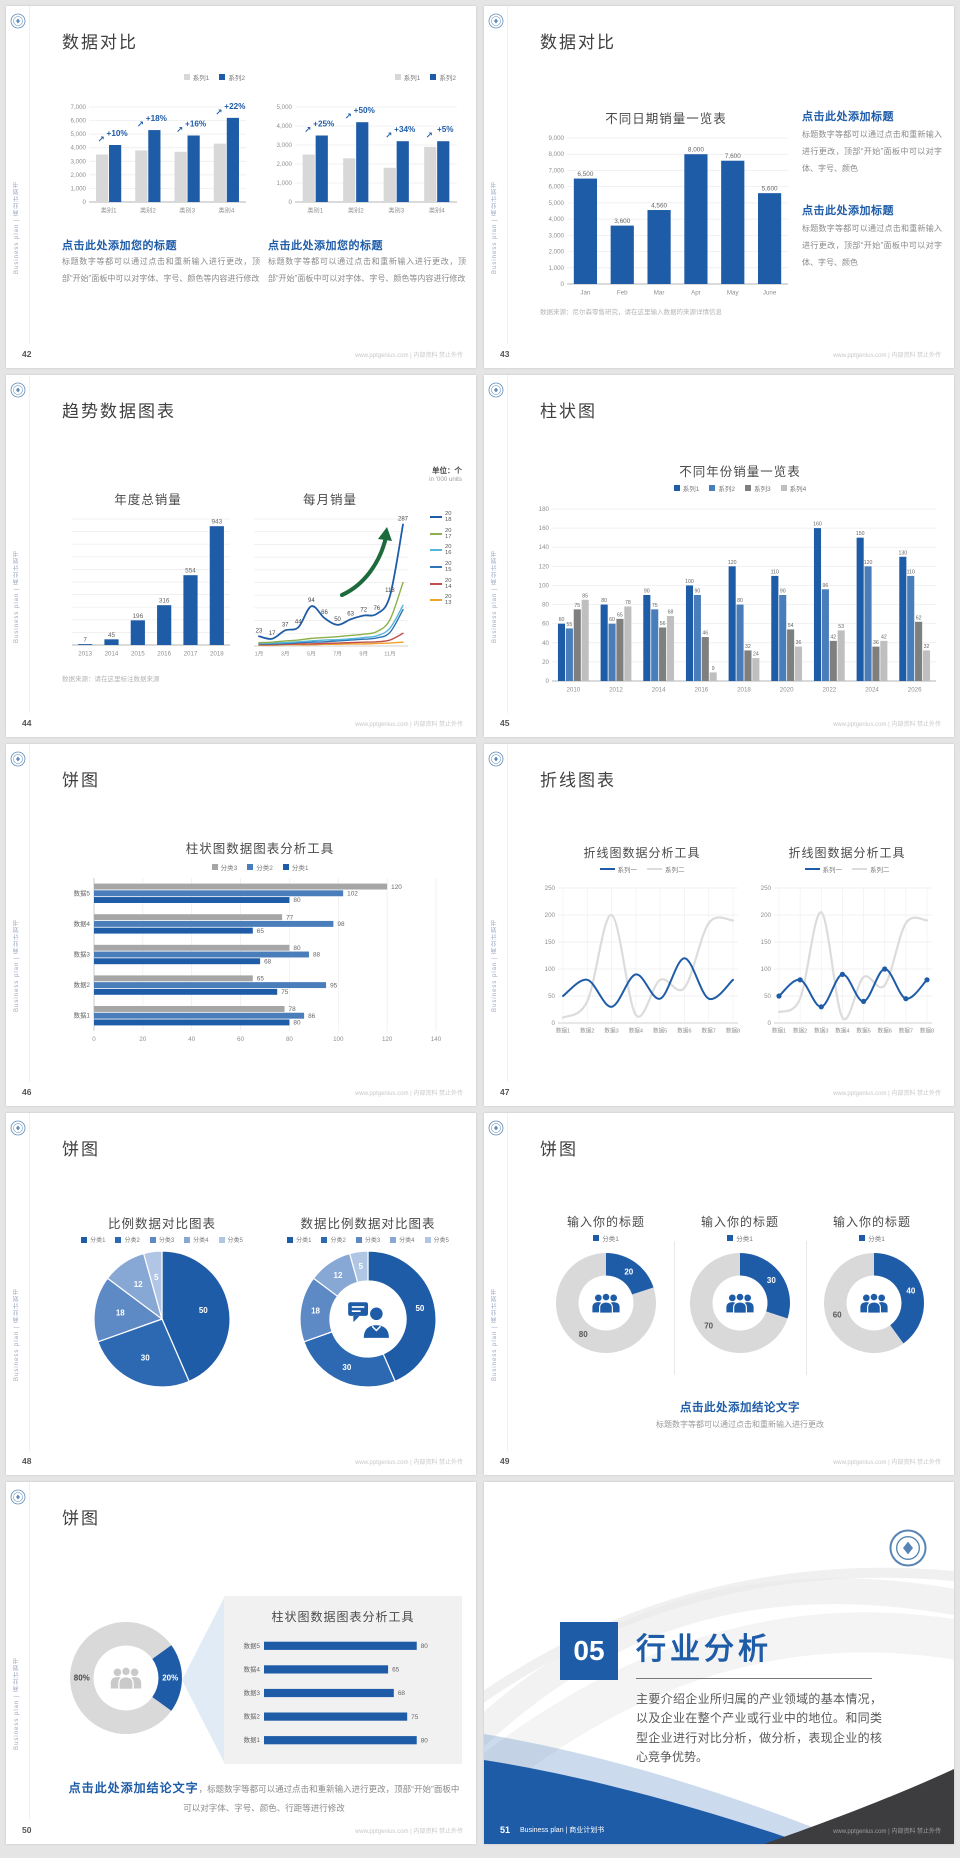 The image size is (960, 1858). I want to click on donut-chart-2: 30 70, so click(740, 1303).